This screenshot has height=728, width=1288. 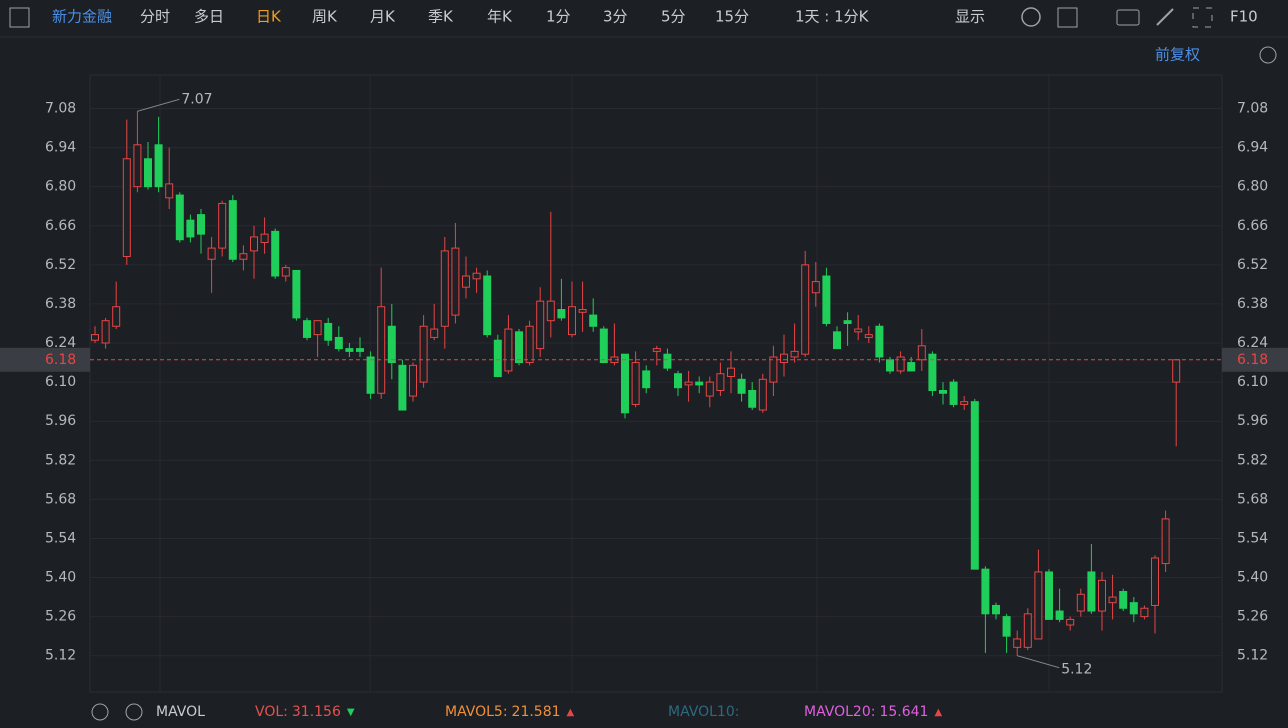 I want to click on y-tick-label: 5.40, so click(x=60, y=578).